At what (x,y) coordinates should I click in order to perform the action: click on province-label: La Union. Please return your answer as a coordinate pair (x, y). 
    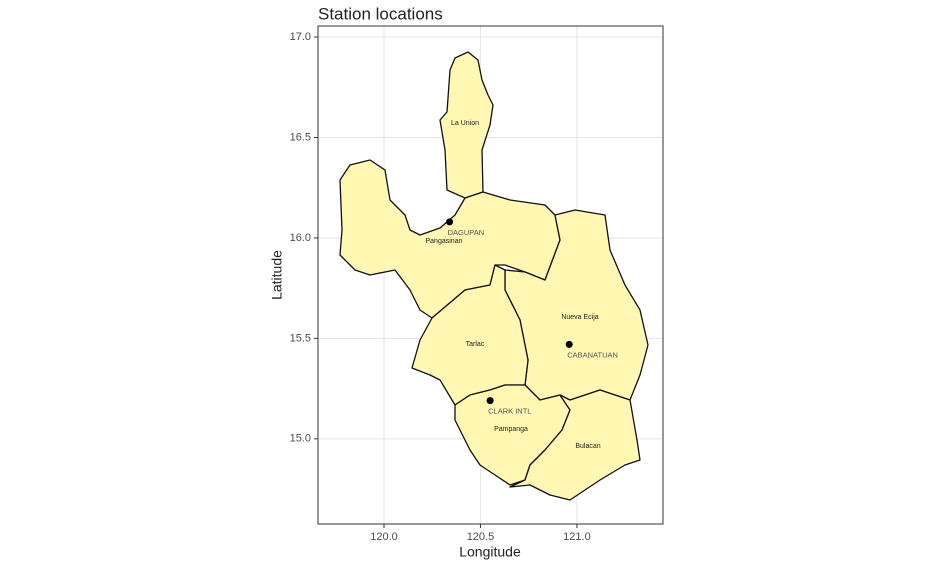
    Looking at the image, I should click on (465, 123).